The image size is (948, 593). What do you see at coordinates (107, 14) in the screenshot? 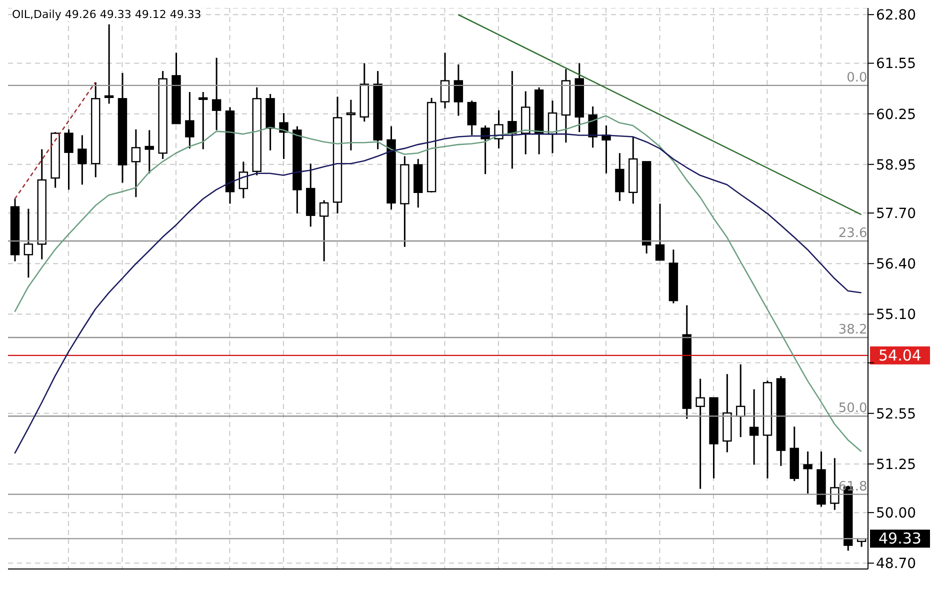
I see `chart-title: OIL,Daily 49.26 49.33 49.12 49.33` at bounding box center [107, 14].